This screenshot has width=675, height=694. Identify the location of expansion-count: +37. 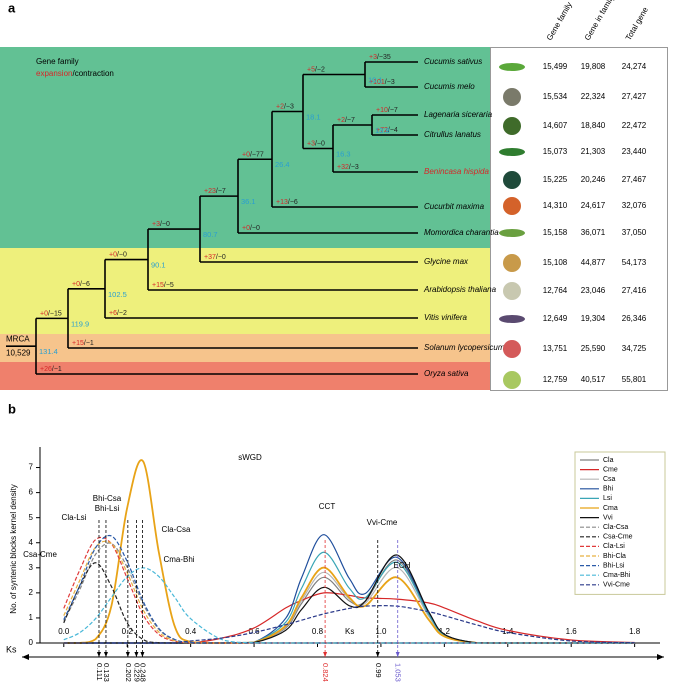
(210, 257).